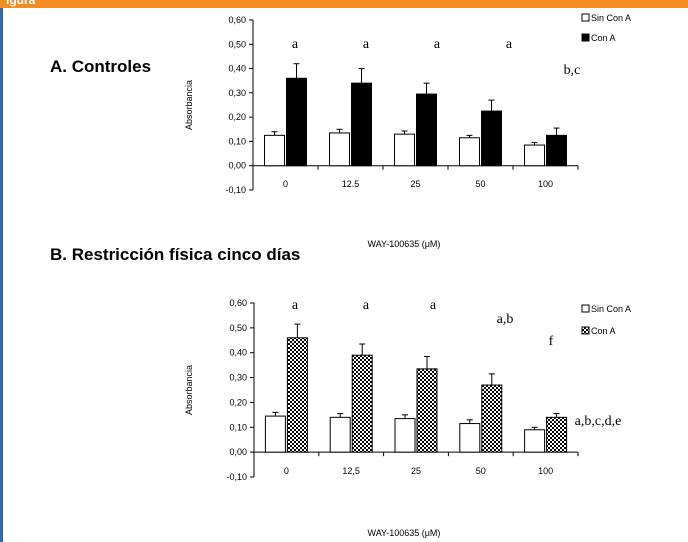 Image resolution: width=688 pixels, height=542 pixels. I want to click on chart-a-title: A. Controles, so click(101, 66).